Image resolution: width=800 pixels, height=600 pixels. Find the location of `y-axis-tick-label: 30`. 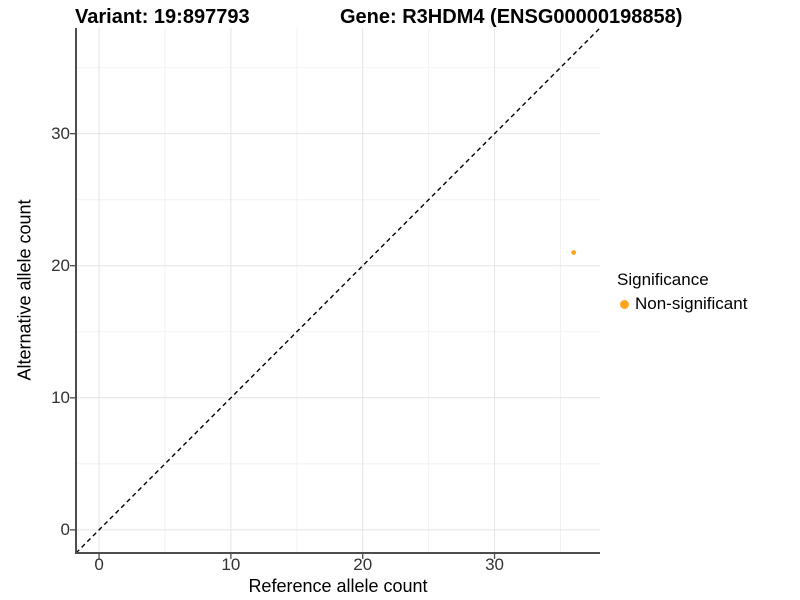

y-axis-tick-label: 30 is located at coordinates (60, 133).